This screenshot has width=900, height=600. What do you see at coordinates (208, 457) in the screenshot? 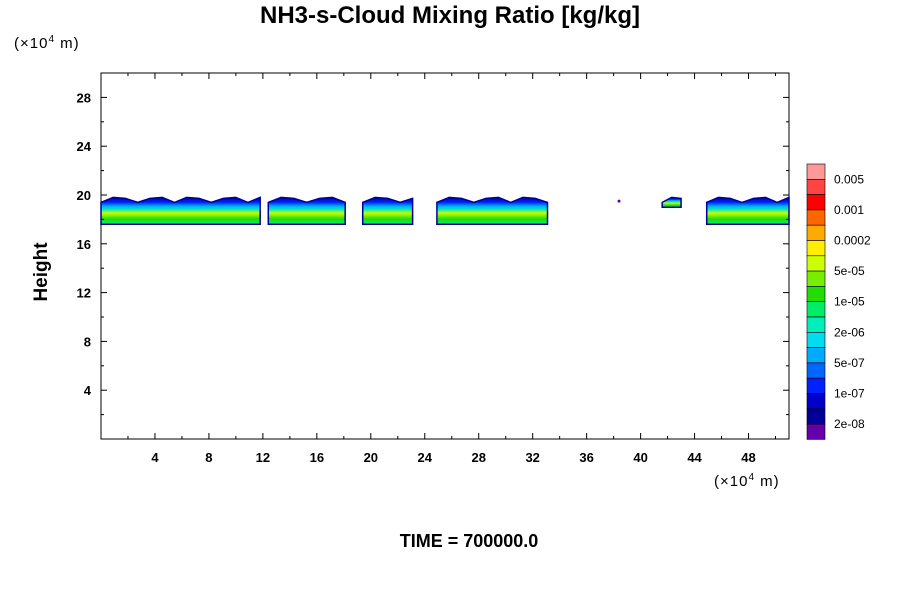
I see `x-tick-label: 8` at bounding box center [208, 457].